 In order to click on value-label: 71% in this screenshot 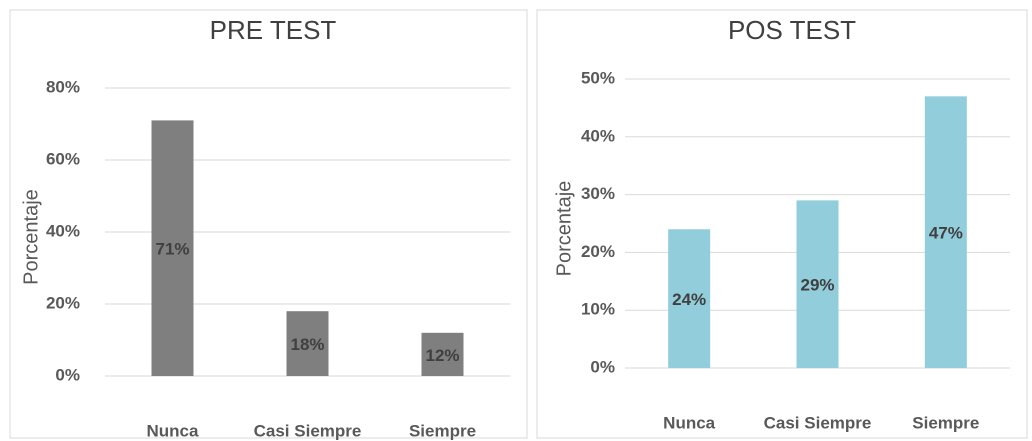, I will do `click(172, 249)`.